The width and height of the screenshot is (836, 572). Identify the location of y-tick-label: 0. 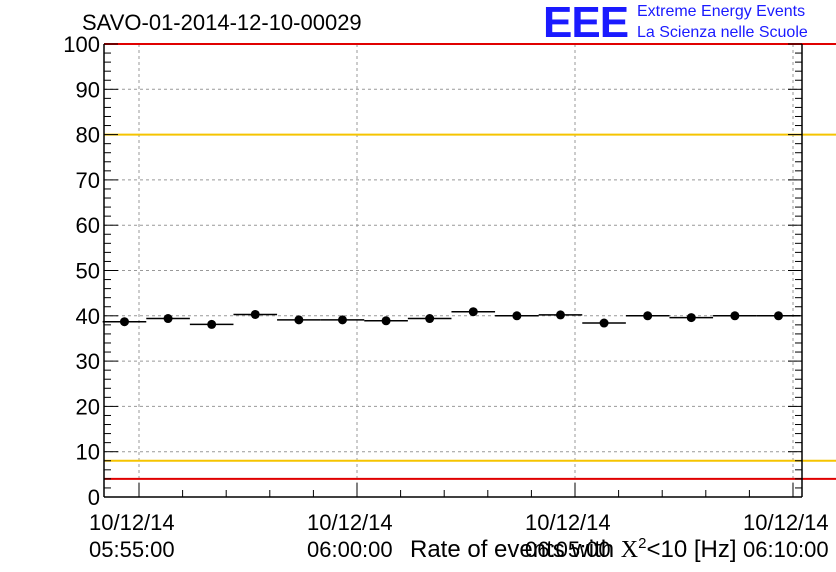
(94, 497).